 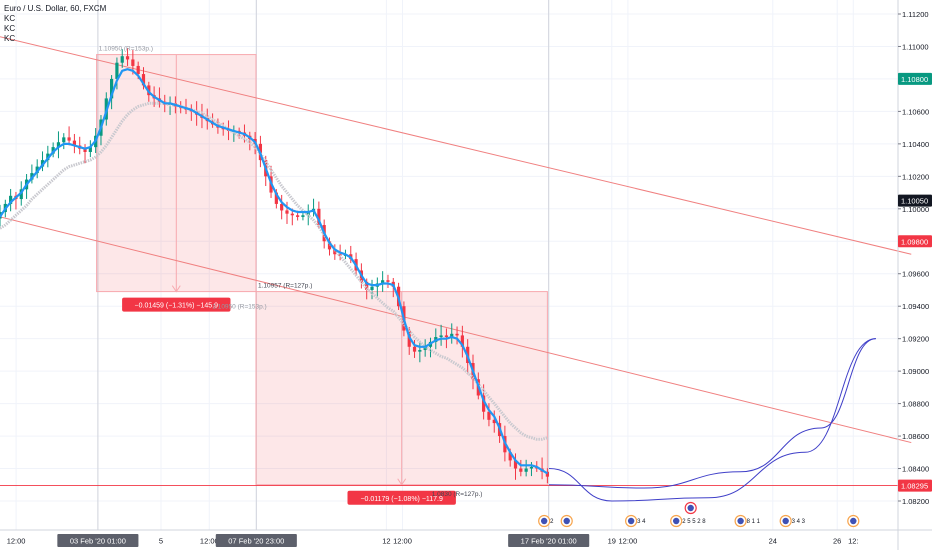 What do you see at coordinates (915, 501) in the screenshot?
I see `price-tick-label: 1.08200` at bounding box center [915, 501].